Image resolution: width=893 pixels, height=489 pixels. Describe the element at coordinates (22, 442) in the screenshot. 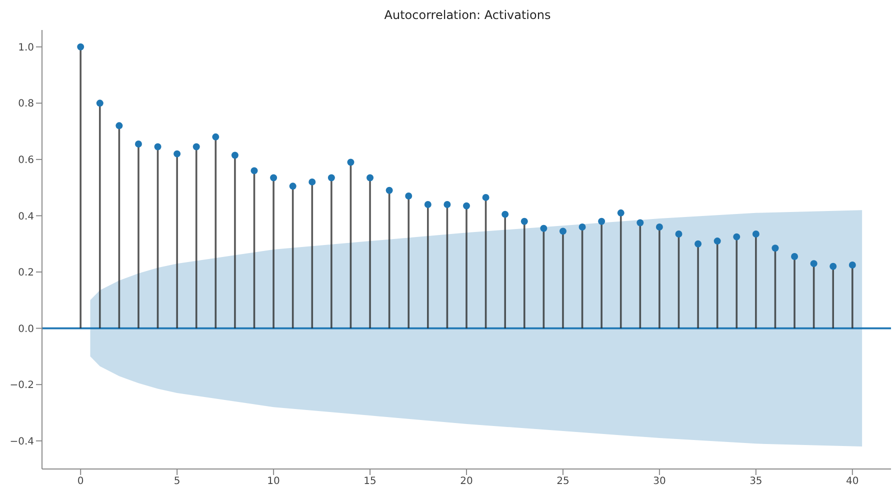

I see `y-tick-label: −0.4` at that location.